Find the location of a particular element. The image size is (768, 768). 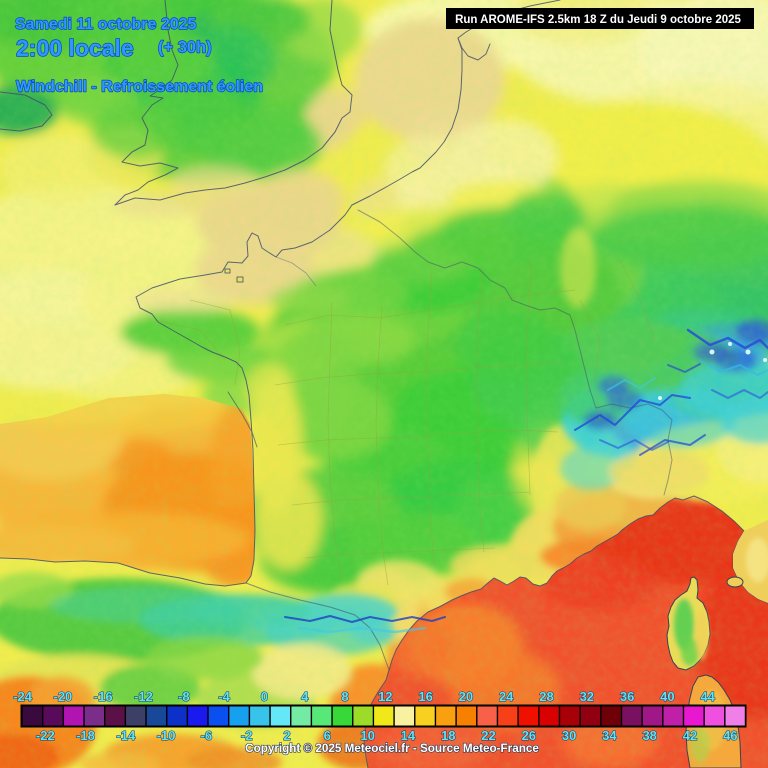

svg-text: -12 is located at coordinates (143, 696).